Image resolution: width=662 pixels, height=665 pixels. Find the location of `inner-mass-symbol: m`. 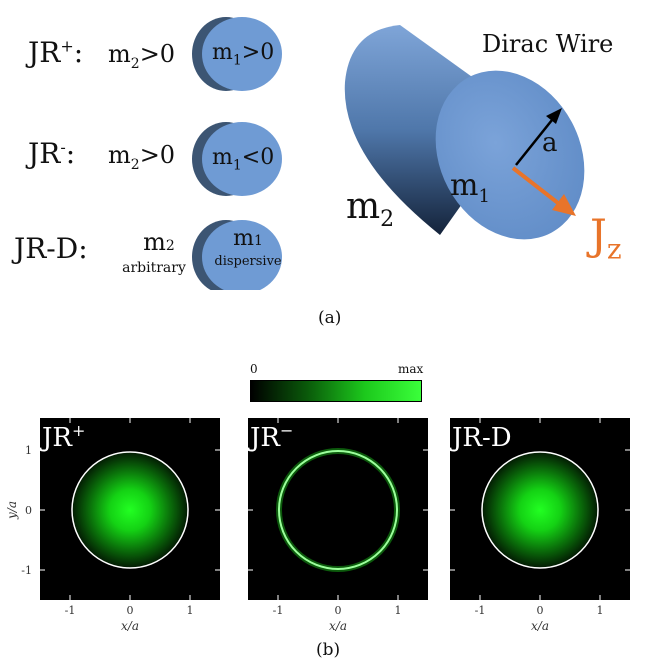

inner-mass-symbol: m is located at coordinates (464, 185).